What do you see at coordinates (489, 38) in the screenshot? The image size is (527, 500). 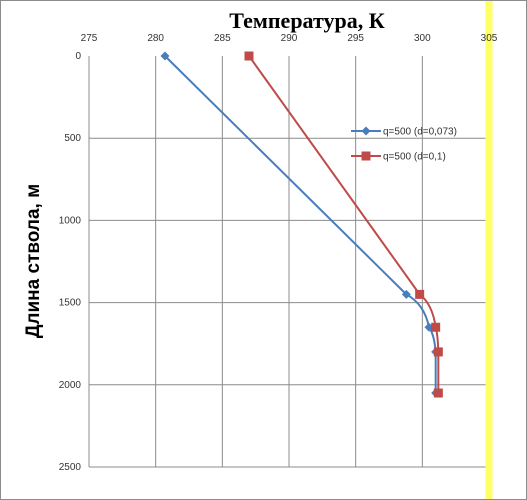 I see `x-tick-label-305: 305` at bounding box center [489, 38].